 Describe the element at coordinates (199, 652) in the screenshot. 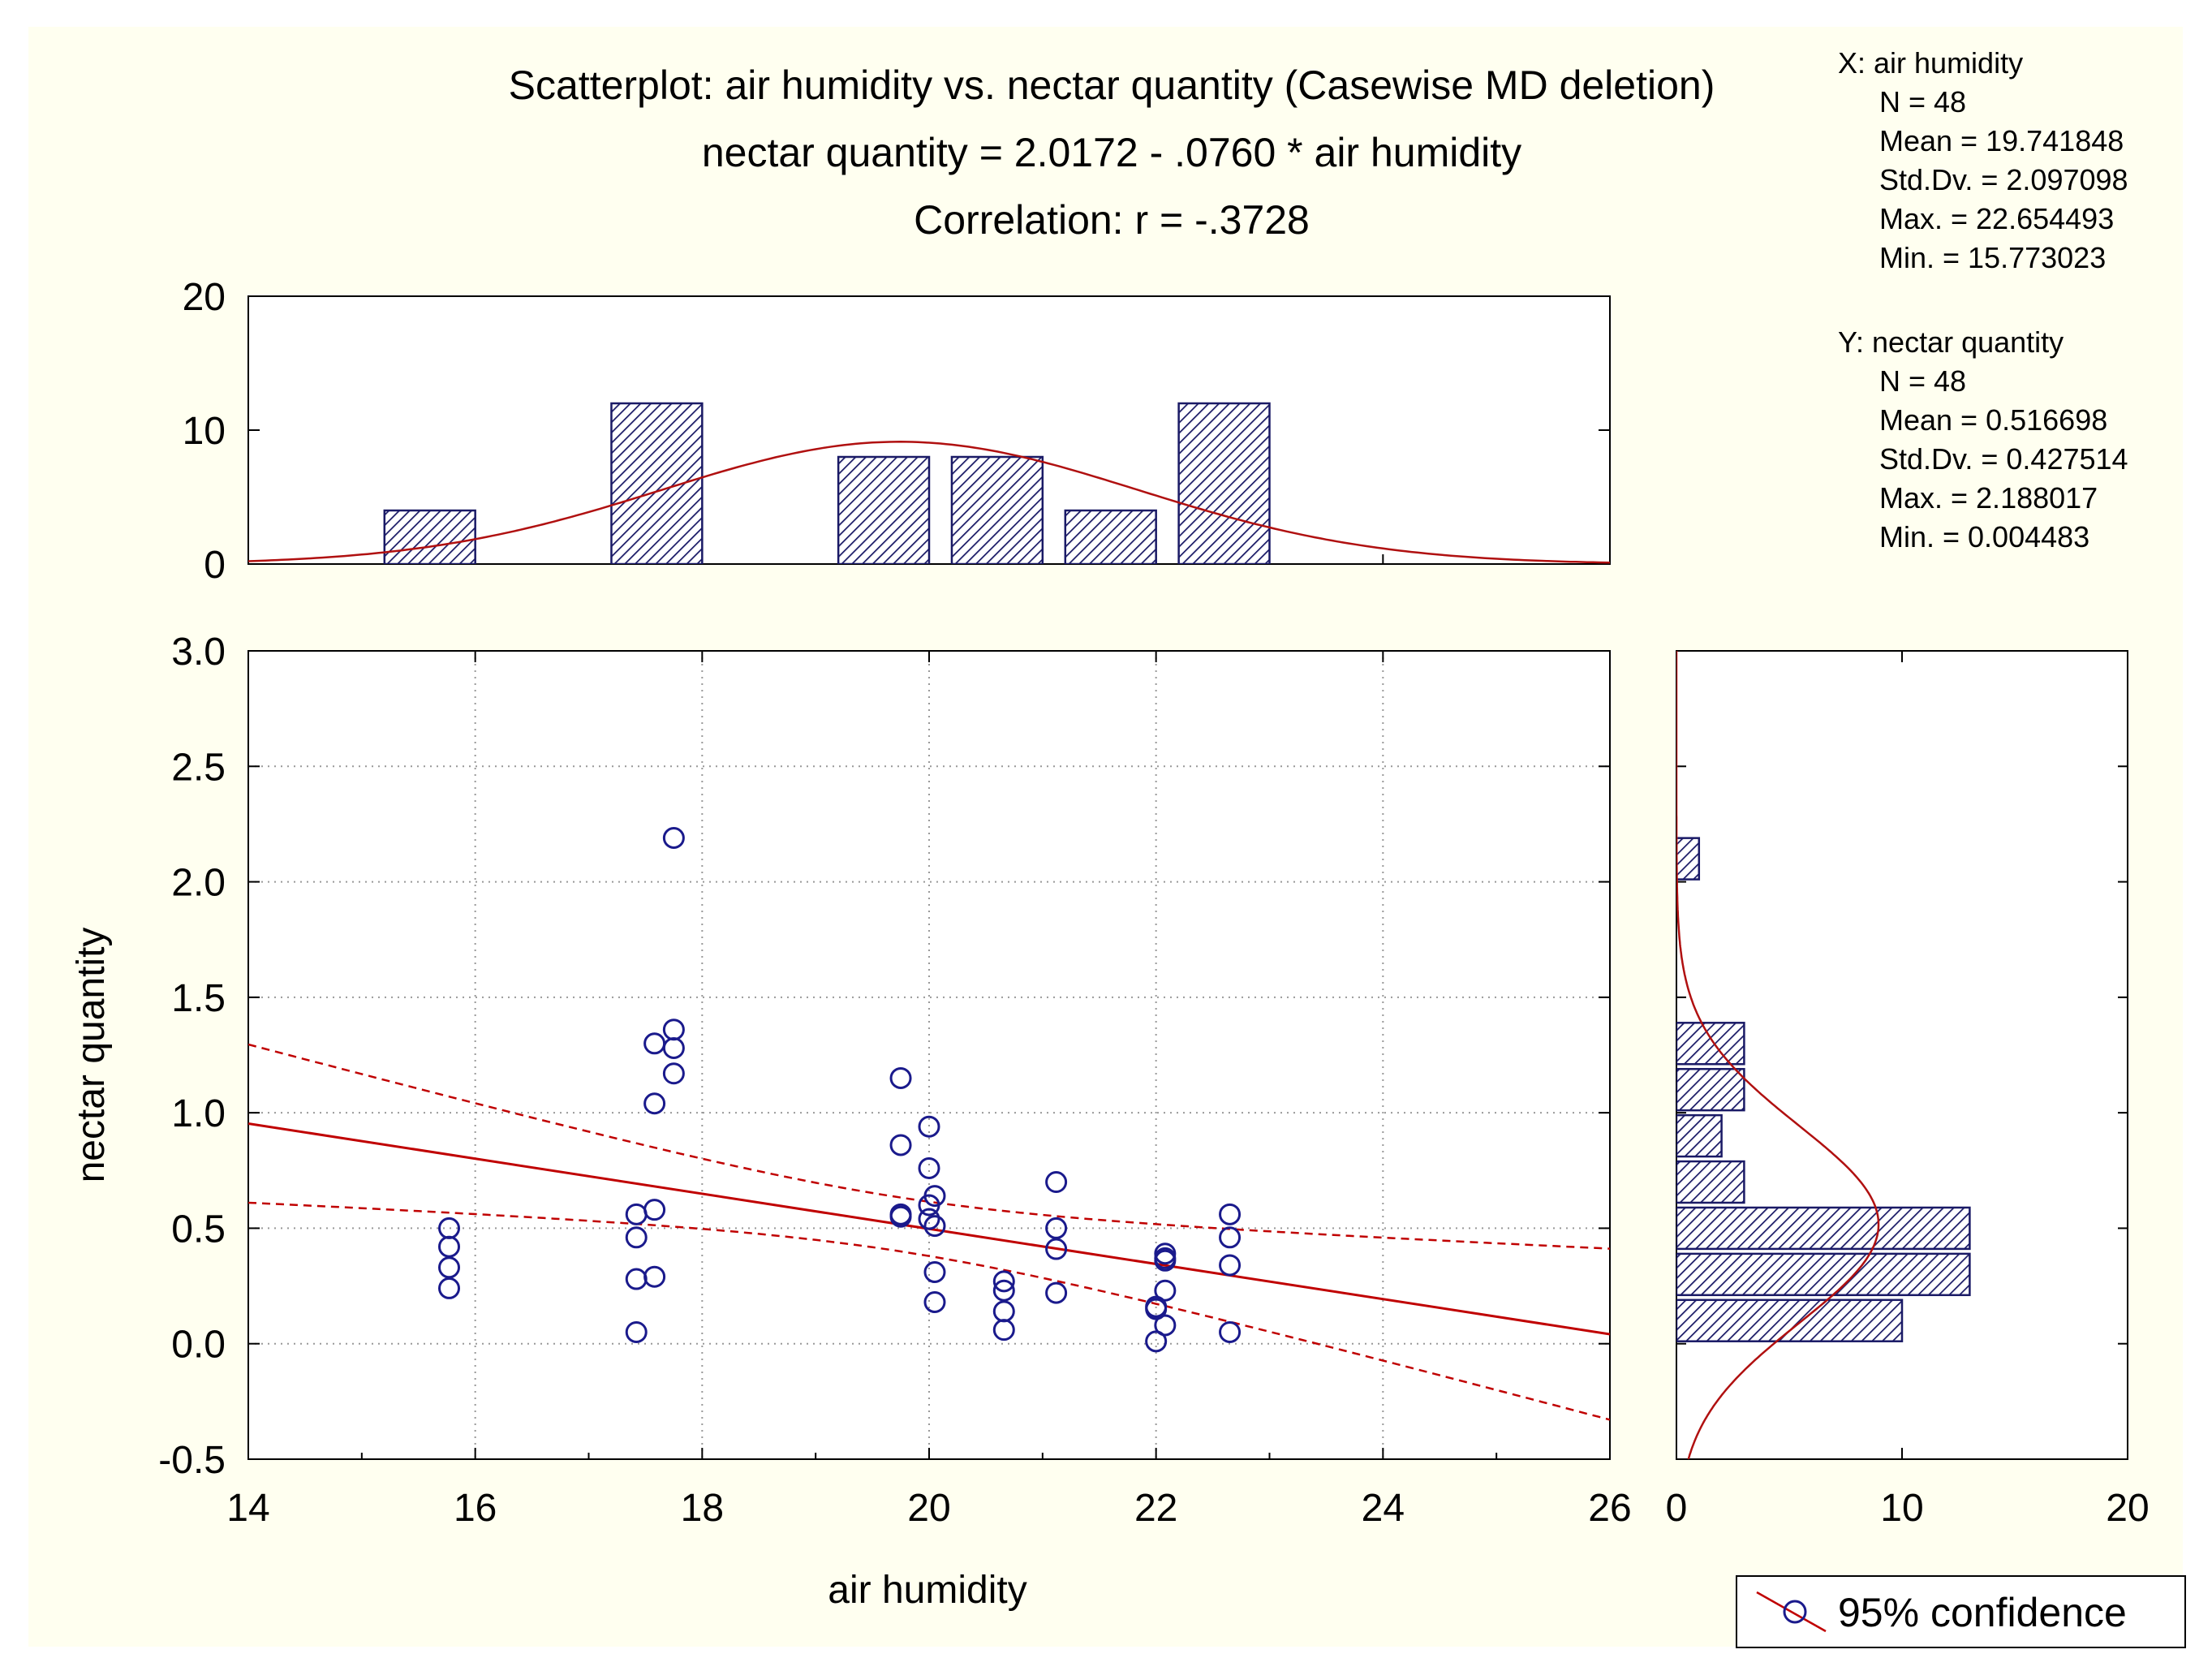

I see `y-tick-label: 3.0` at that location.